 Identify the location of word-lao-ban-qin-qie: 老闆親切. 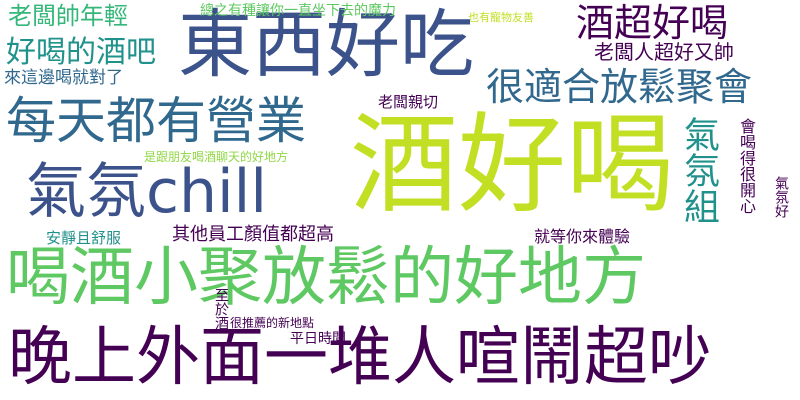
(408, 102).